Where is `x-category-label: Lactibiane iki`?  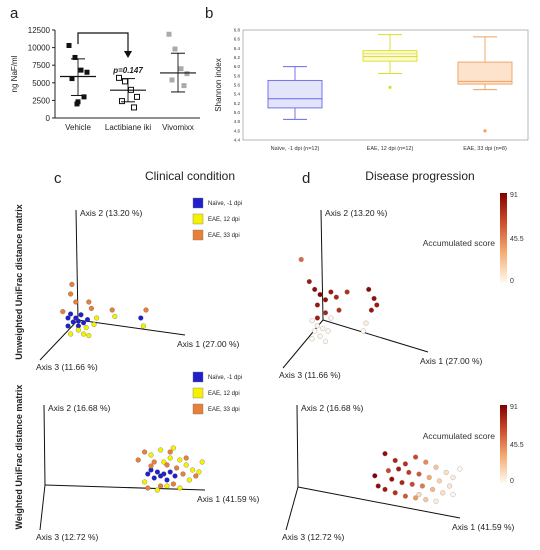
x-category-label: Lactibiane iki is located at coordinates (128, 127).